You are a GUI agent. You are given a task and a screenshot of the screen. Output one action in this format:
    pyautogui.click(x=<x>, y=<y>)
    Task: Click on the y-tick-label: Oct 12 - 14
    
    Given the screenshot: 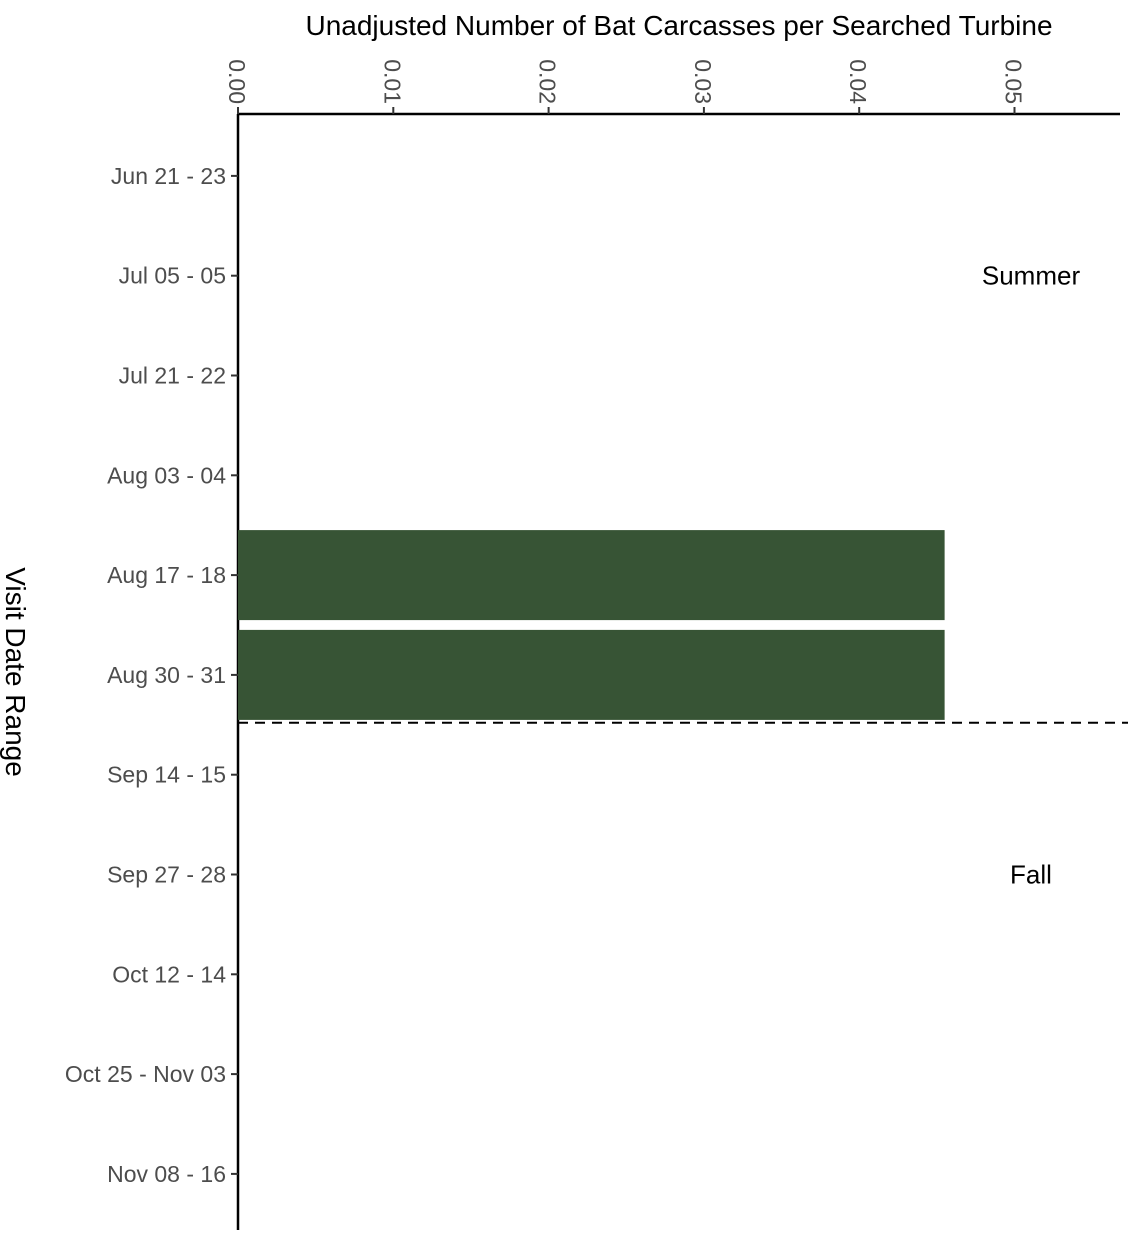 What is the action you would take?
    pyautogui.click(x=169, y=974)
    